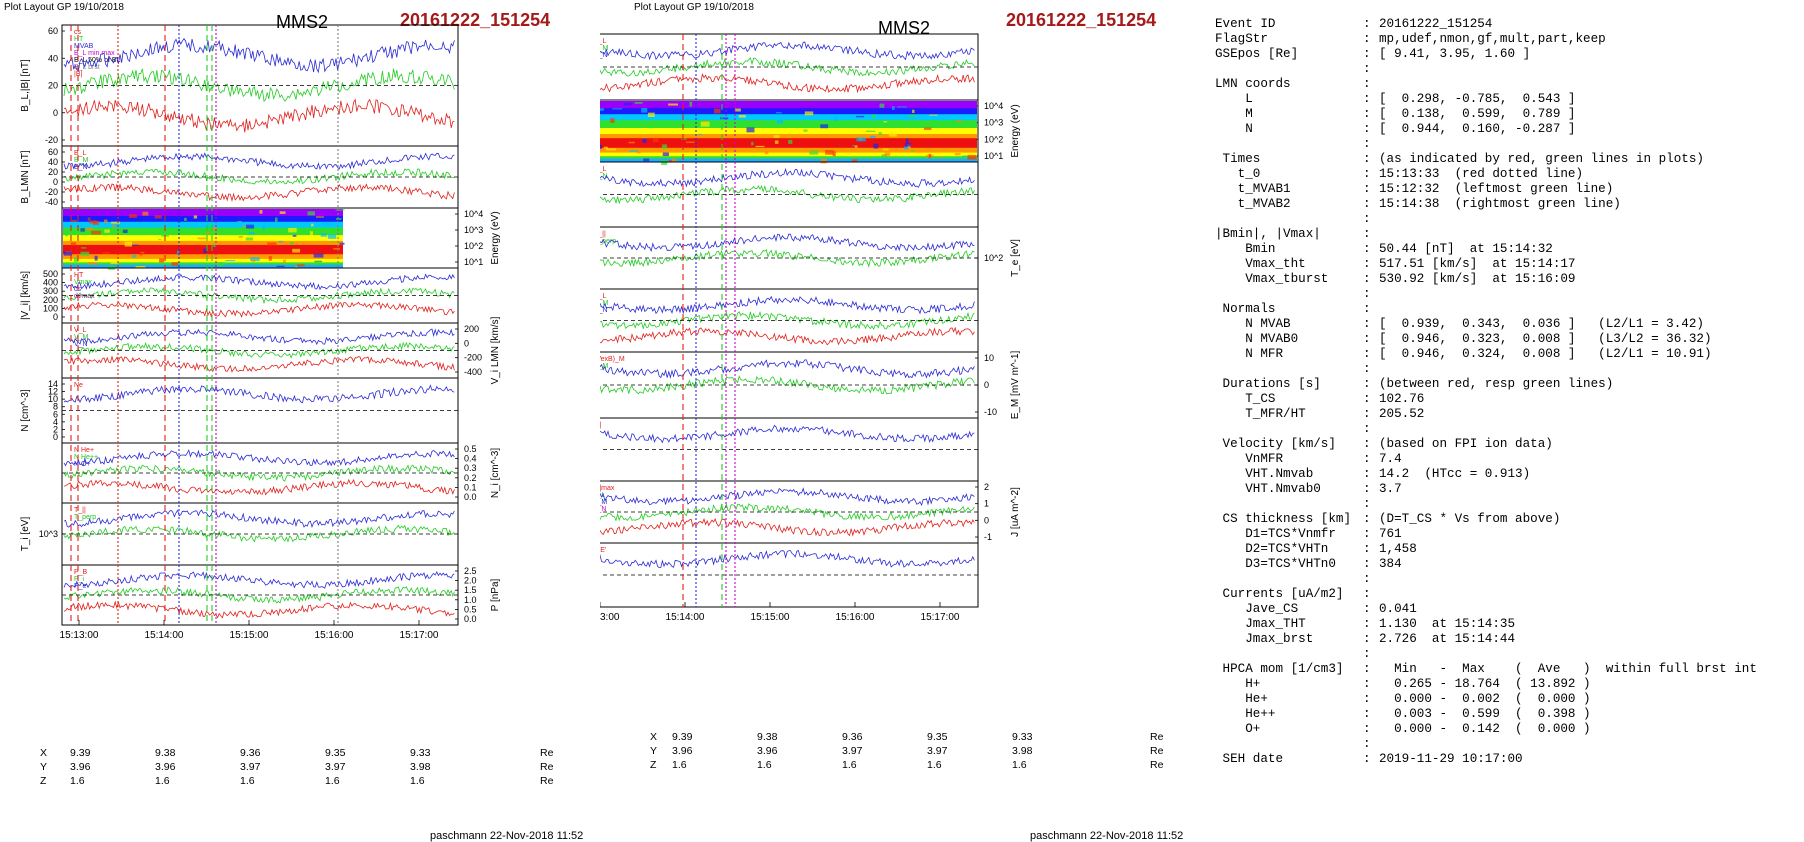  I want to click on right-panel-ylabel: E_M [mV m^-1], so click(1015, 384).